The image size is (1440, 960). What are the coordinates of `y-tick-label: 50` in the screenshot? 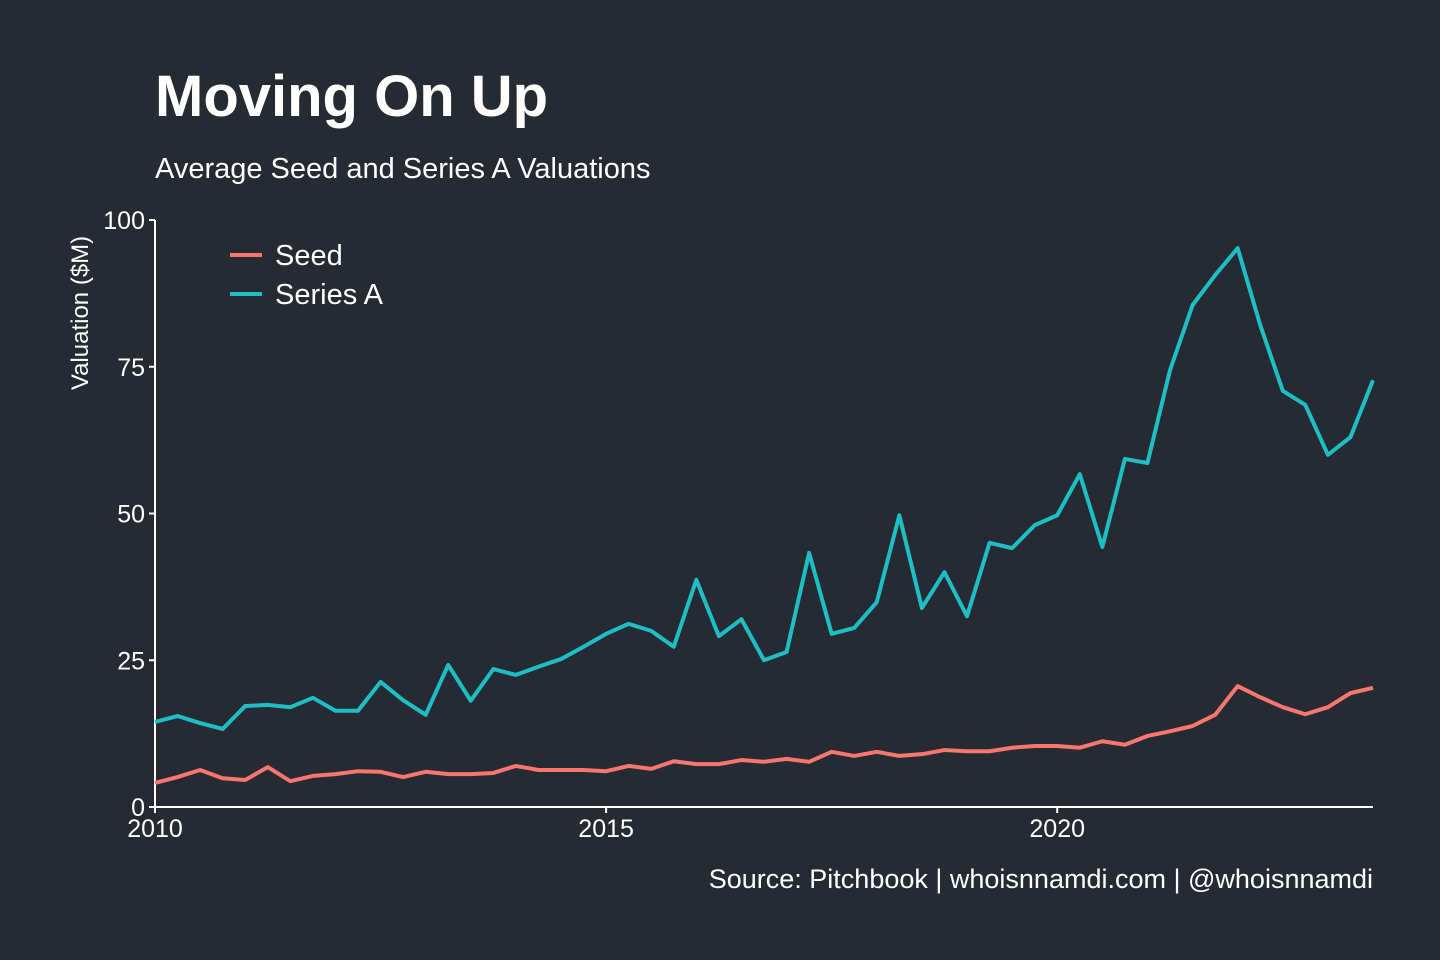 It's located at (131, 515).